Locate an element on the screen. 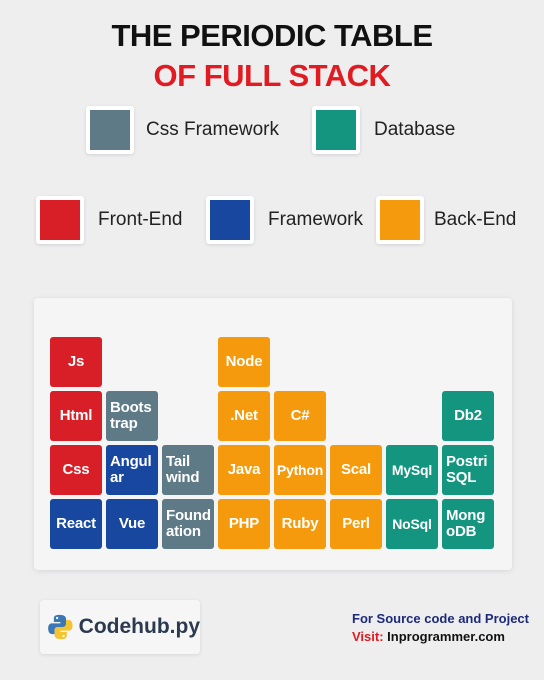 The width and height of the screenshot is (544, 680). element-js: Js is located at coordinates (76, 362).